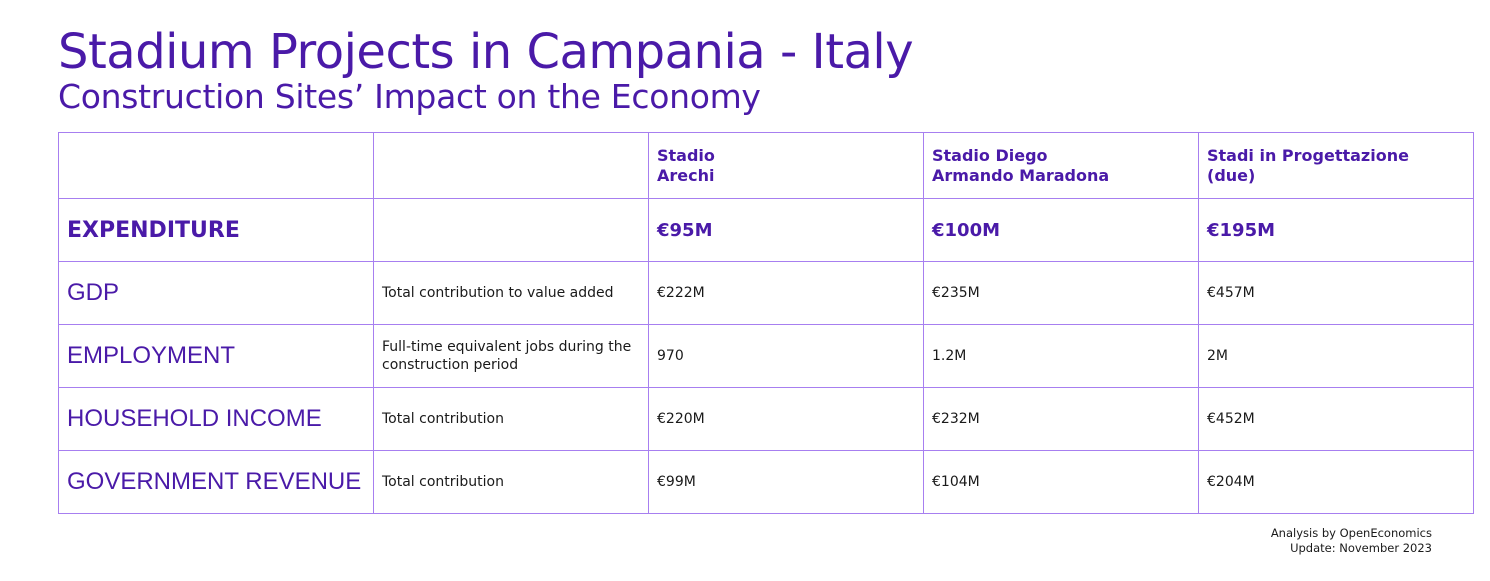  I want to click on value-gdp-arechi: €222M, so click(786, 293).